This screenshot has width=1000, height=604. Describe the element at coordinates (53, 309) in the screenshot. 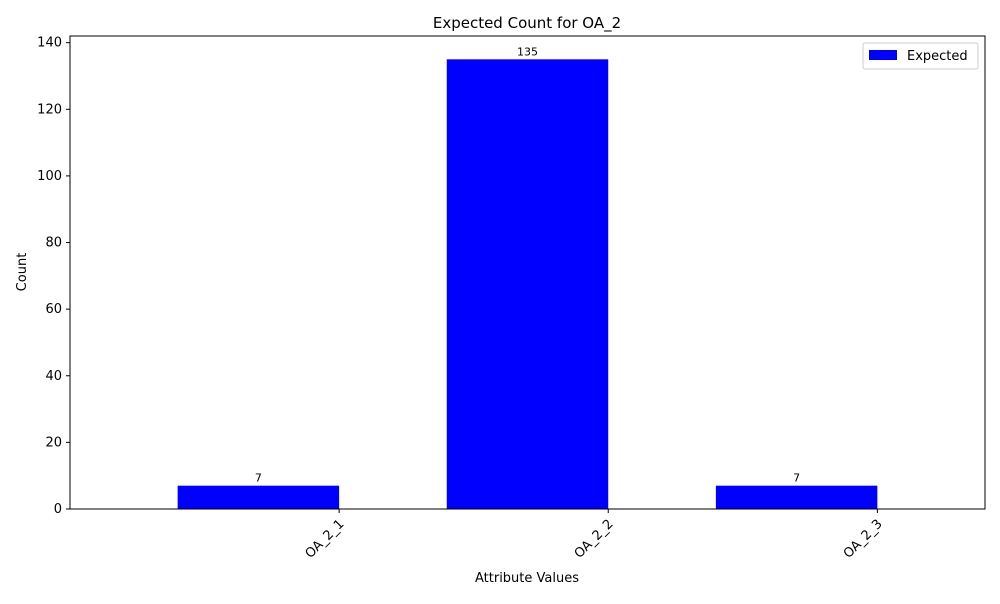

I see `y-tick-label: 60` at that location.